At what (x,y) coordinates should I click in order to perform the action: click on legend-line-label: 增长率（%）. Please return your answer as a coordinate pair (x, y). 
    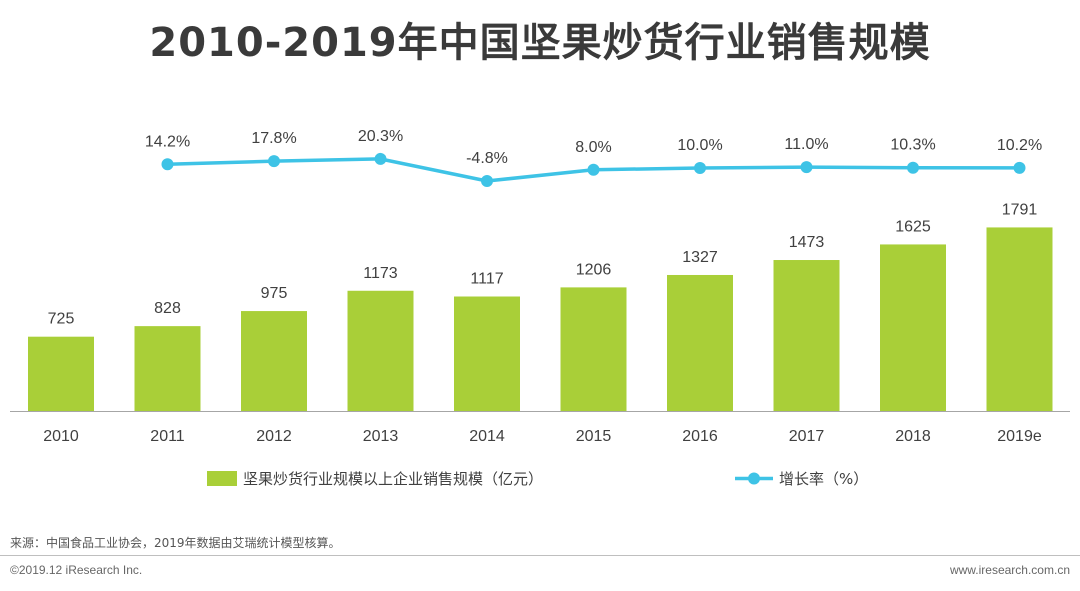
    Looking at the image, I should click on (823, 479).